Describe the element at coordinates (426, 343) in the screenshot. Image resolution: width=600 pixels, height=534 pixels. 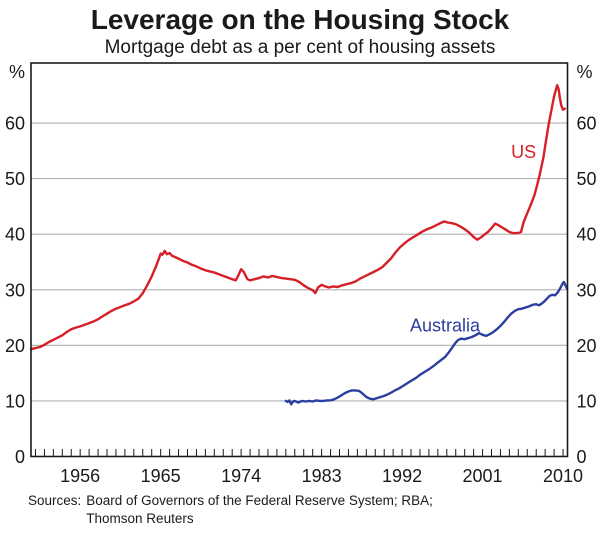
I see `series-line-australia` at that location.